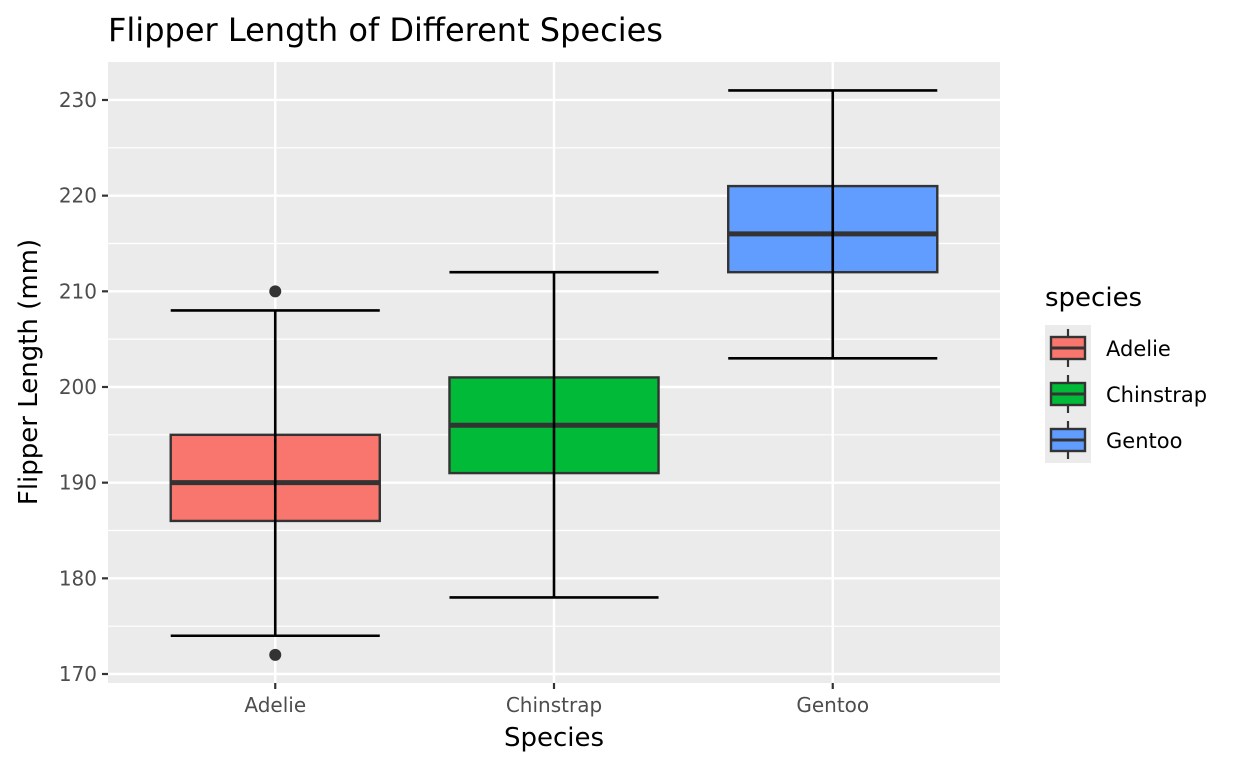 The width and height of the screenshot is (1248, 768). What do you see at coordinates (78, 291) in the screenshot?
I see `y-tick-label: 210` at bounding box center [78, 291].